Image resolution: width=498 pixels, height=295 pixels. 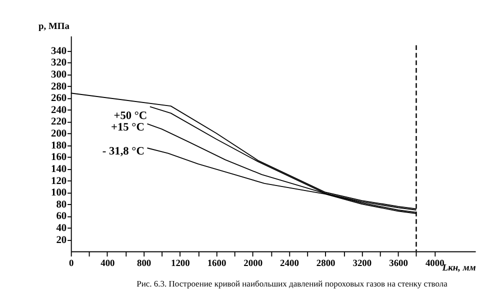 What do you see at coordinates (458, 269) in the screenshot?
I see `x-axis-title: Lкн, мм` at bounding box center [458, 269].